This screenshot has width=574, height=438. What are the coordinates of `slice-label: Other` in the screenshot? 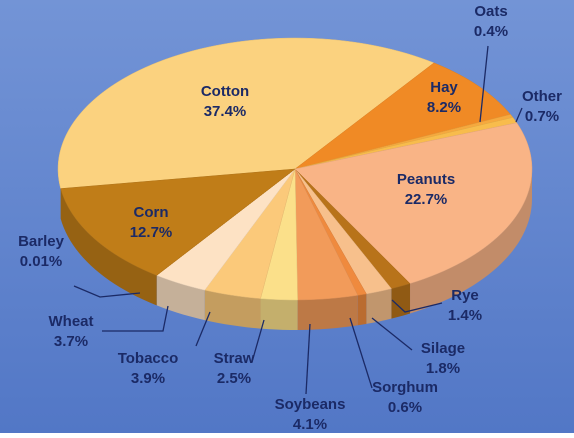 It's located at (542, 96).